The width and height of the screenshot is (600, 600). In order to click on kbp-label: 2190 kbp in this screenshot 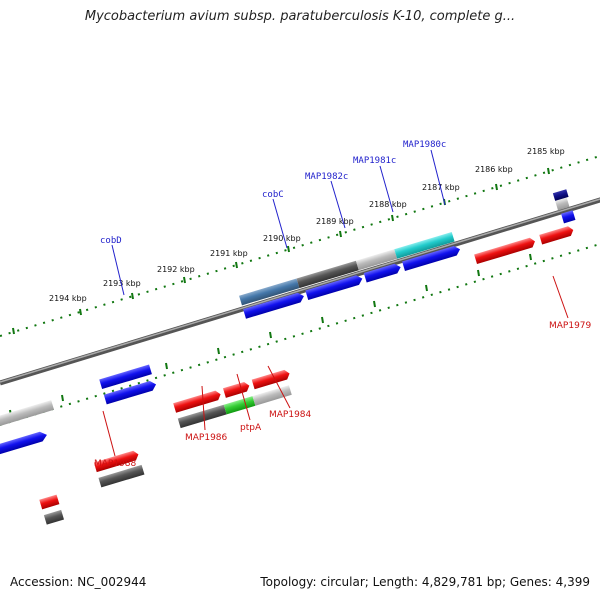, I will do `click(282, 238)`.